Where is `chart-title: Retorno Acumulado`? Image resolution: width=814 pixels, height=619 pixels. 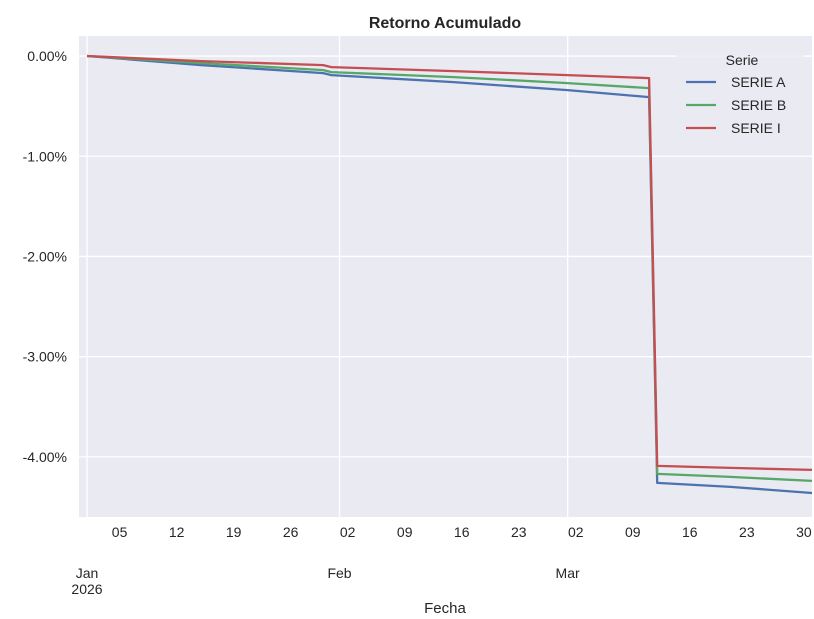
chart-title: Retorno Acumulado is located at coordinates (445, 23).